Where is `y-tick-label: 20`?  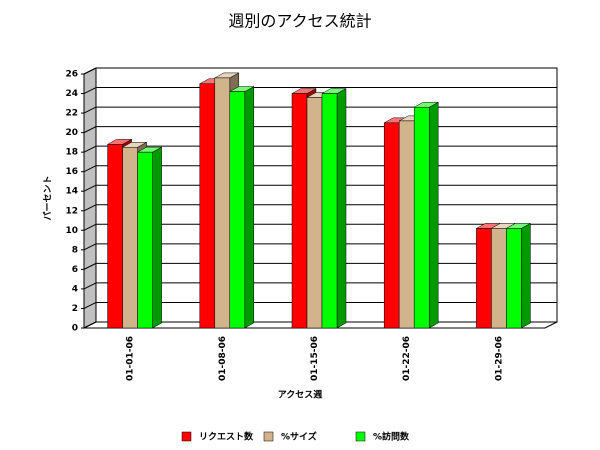 y-tick-label: 20 is located at coordinates (71, 133).